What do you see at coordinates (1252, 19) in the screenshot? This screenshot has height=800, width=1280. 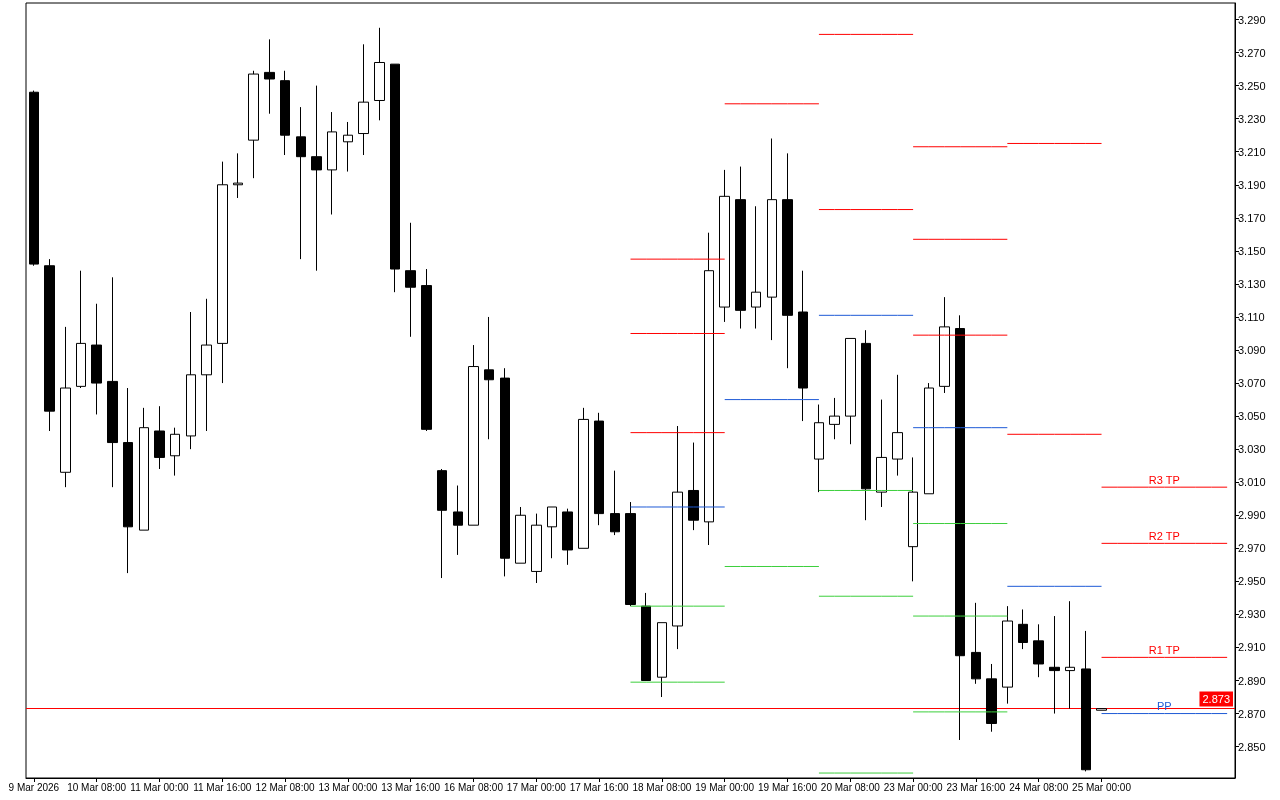 I see `y-tick-label: 3.290` at bounding box center [1252, 19].